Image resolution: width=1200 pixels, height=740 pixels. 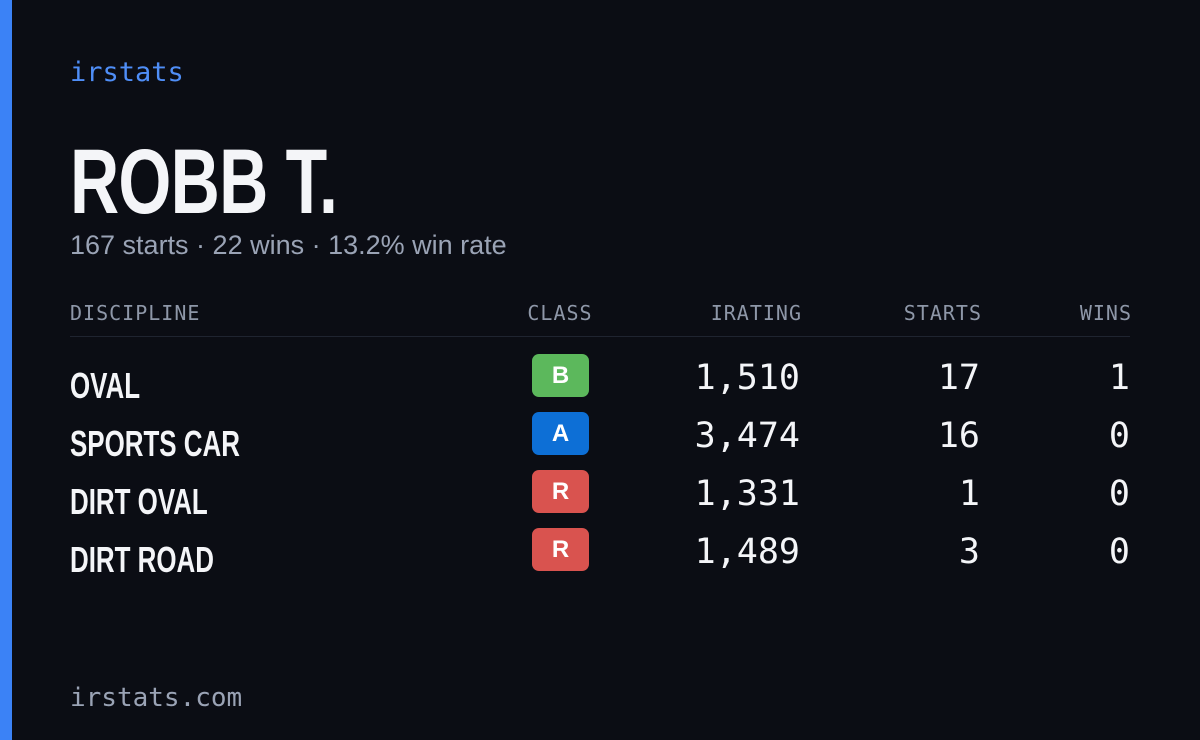 I want to click on accent-bar, so click(x=6, y=370).